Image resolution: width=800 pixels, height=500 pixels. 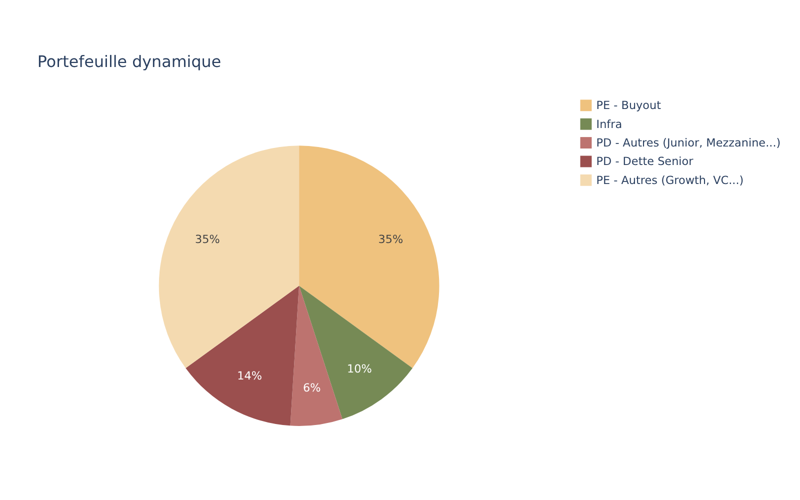 What do you see at coordinates (129, 62) in the screenshot?
I see `chart-title: Portefeuille dynamique` at bounding box center [129, 62].